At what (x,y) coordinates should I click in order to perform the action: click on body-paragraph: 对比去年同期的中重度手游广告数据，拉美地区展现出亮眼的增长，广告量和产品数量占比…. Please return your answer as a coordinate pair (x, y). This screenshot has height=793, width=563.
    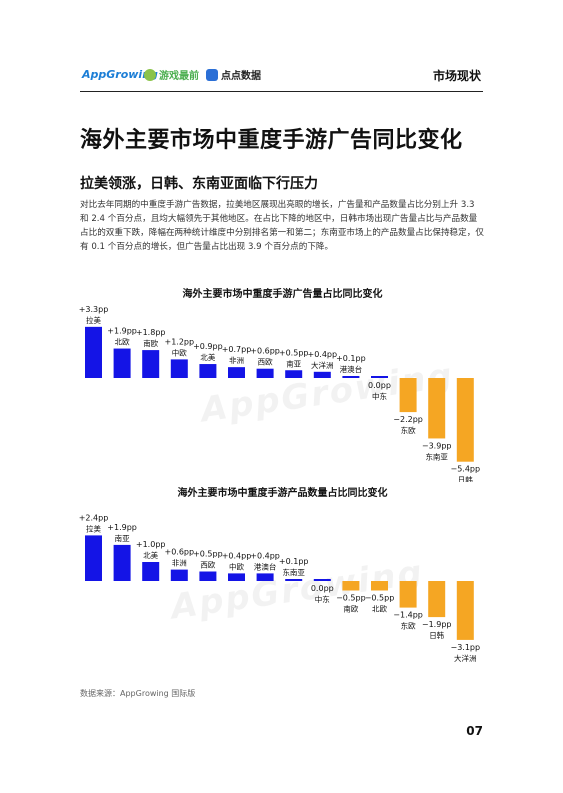
    Looking at the image, I should click on (282, 226).